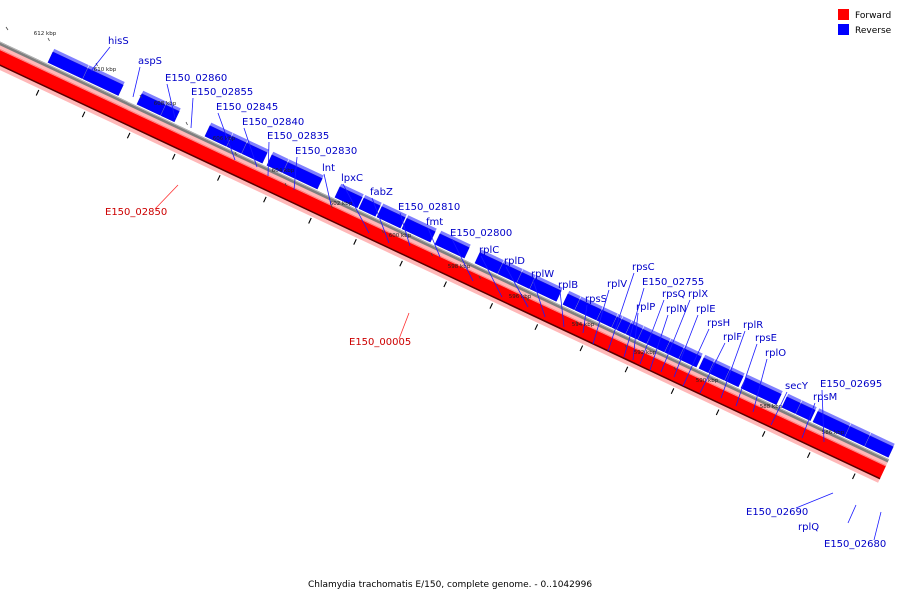 This screenshot has width=900, height=600. I want to click on gene-label-lnt: lnt, so click(328, 168).